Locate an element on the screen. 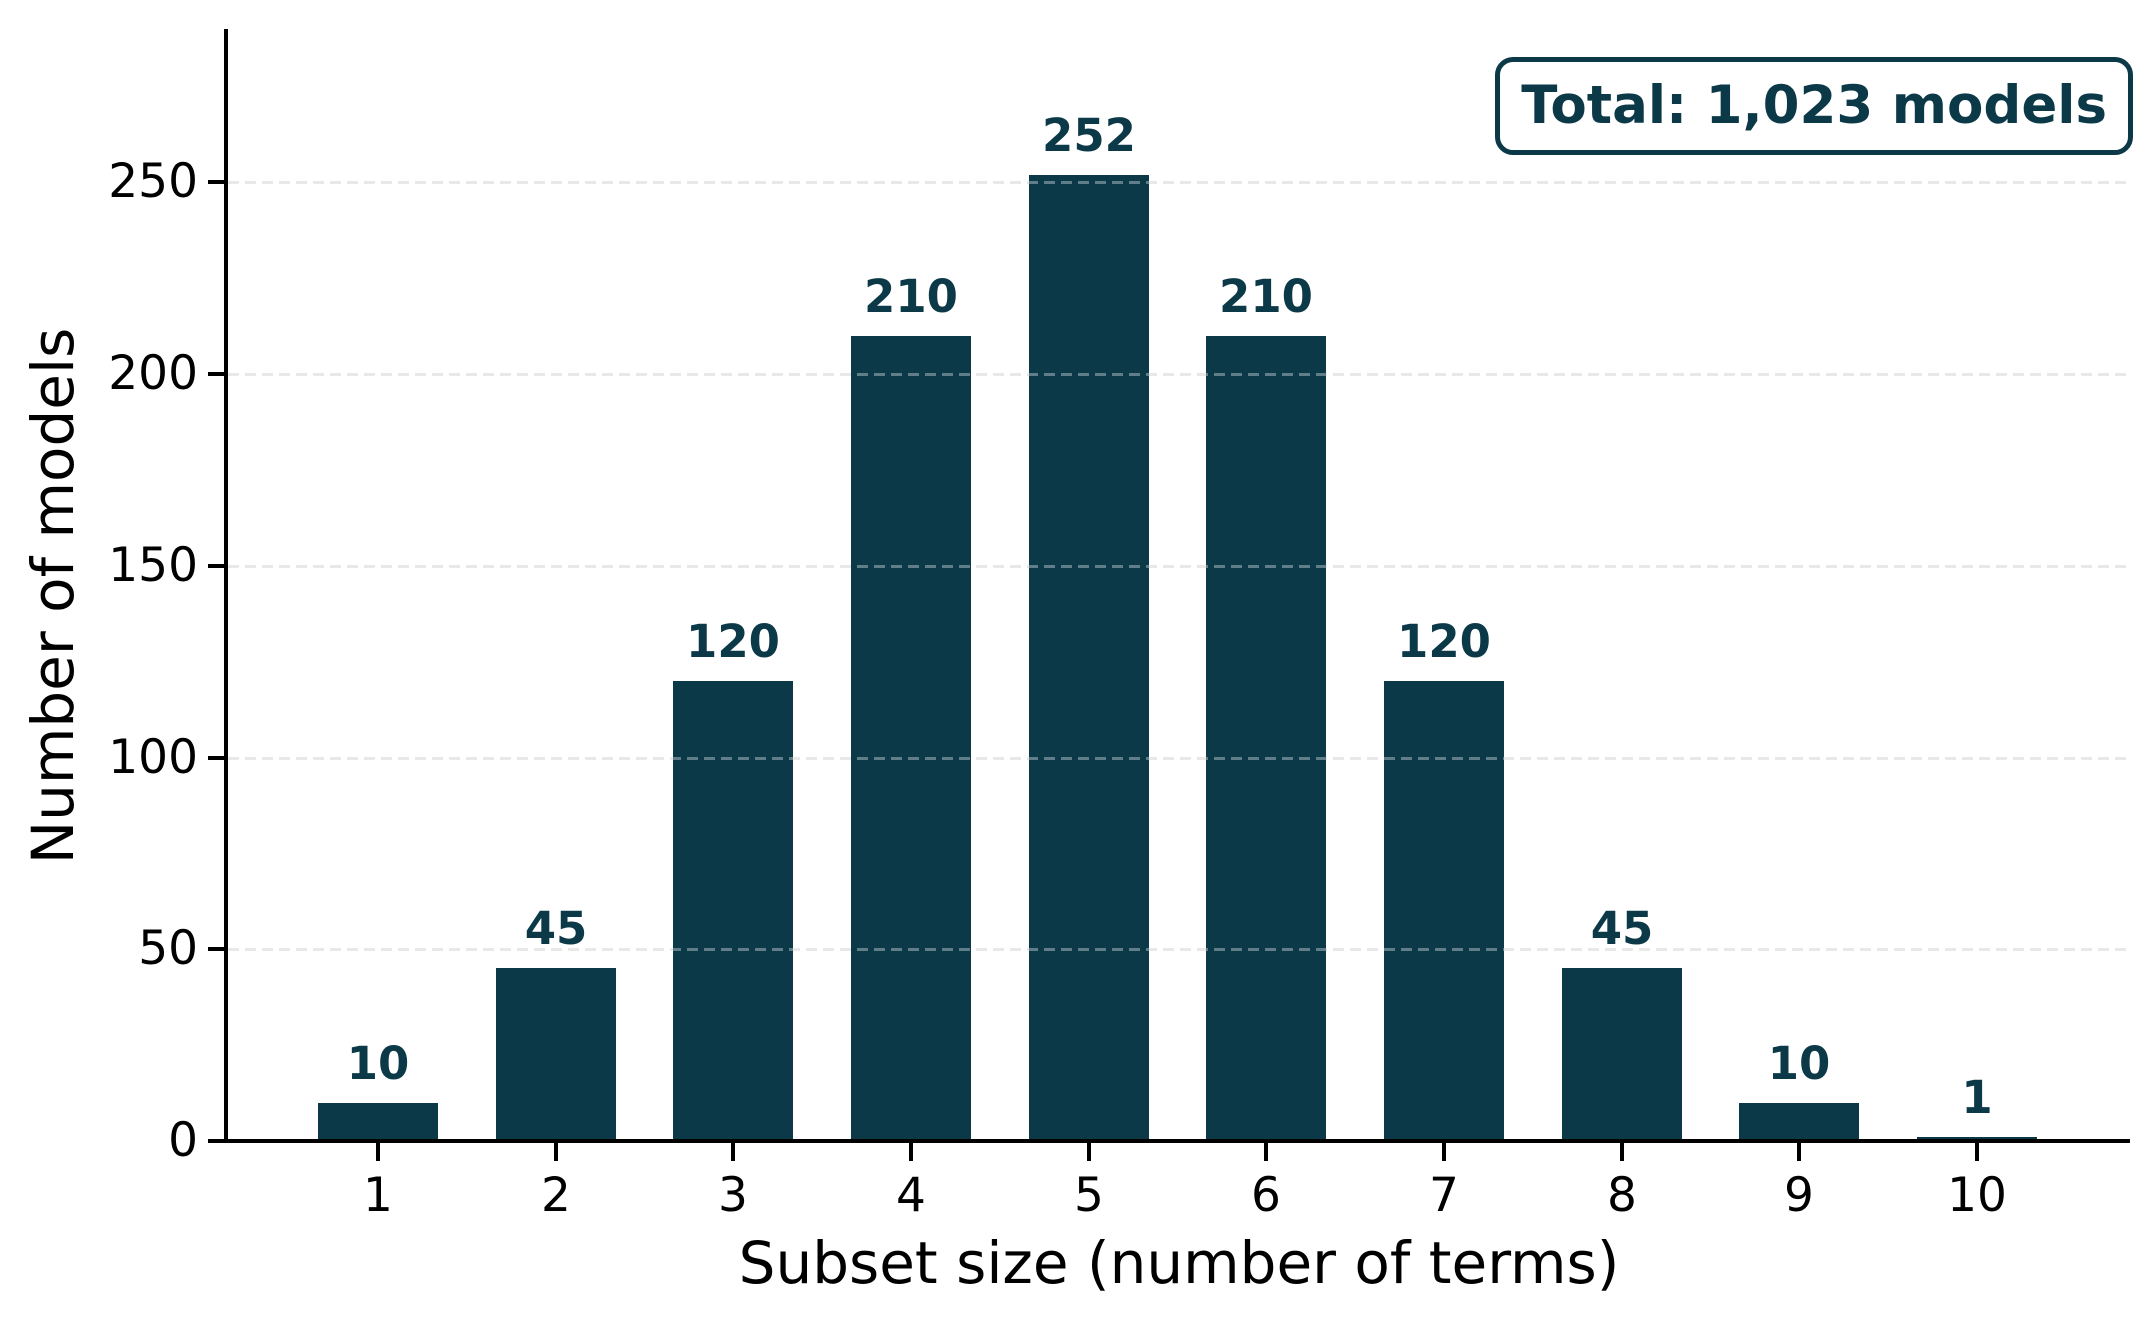 This screenshot has width=2155, height=1321. bar-value-label-1: 10 is located at coordinates (378, 1063).